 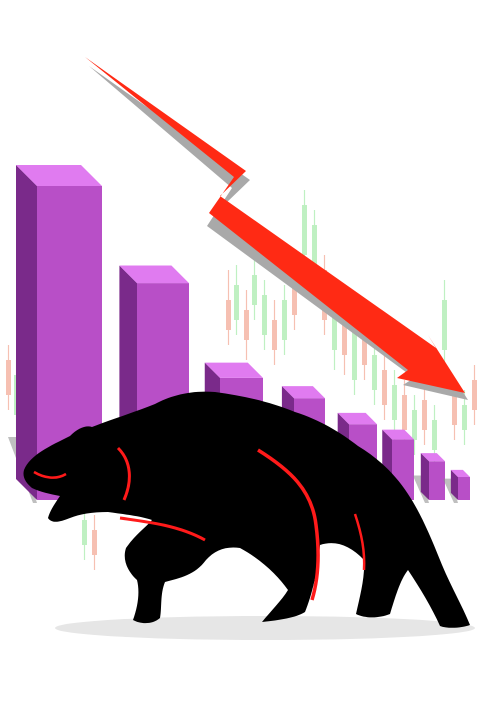 What do you see at coordinates (50, 474) in the screenshot?
I see `bear-accent-mouth` at bounding box center [50, 474].